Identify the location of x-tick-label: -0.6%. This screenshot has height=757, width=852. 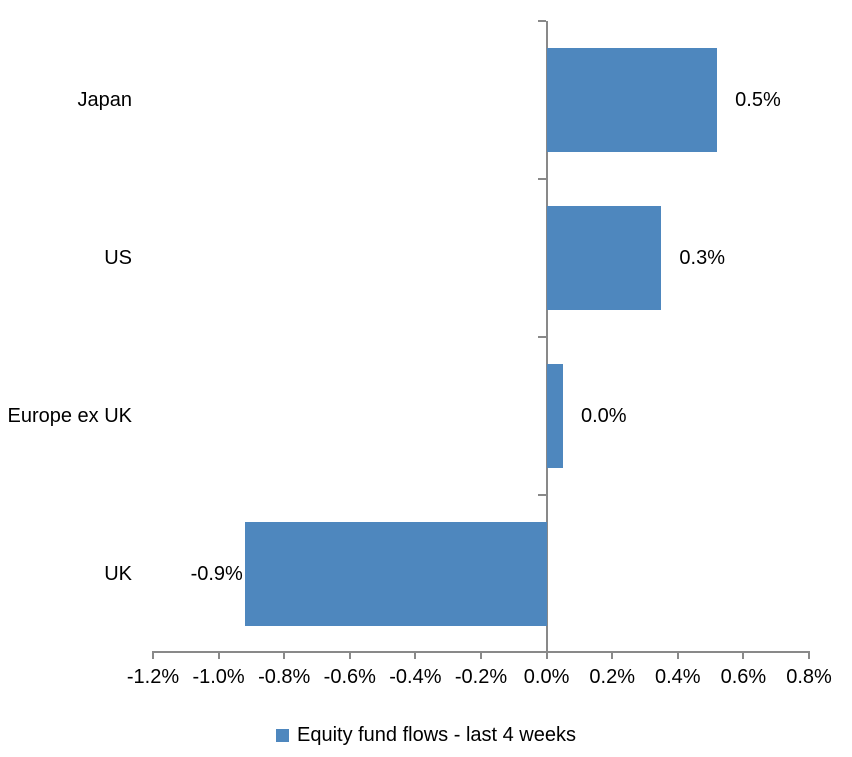
(349, 677).